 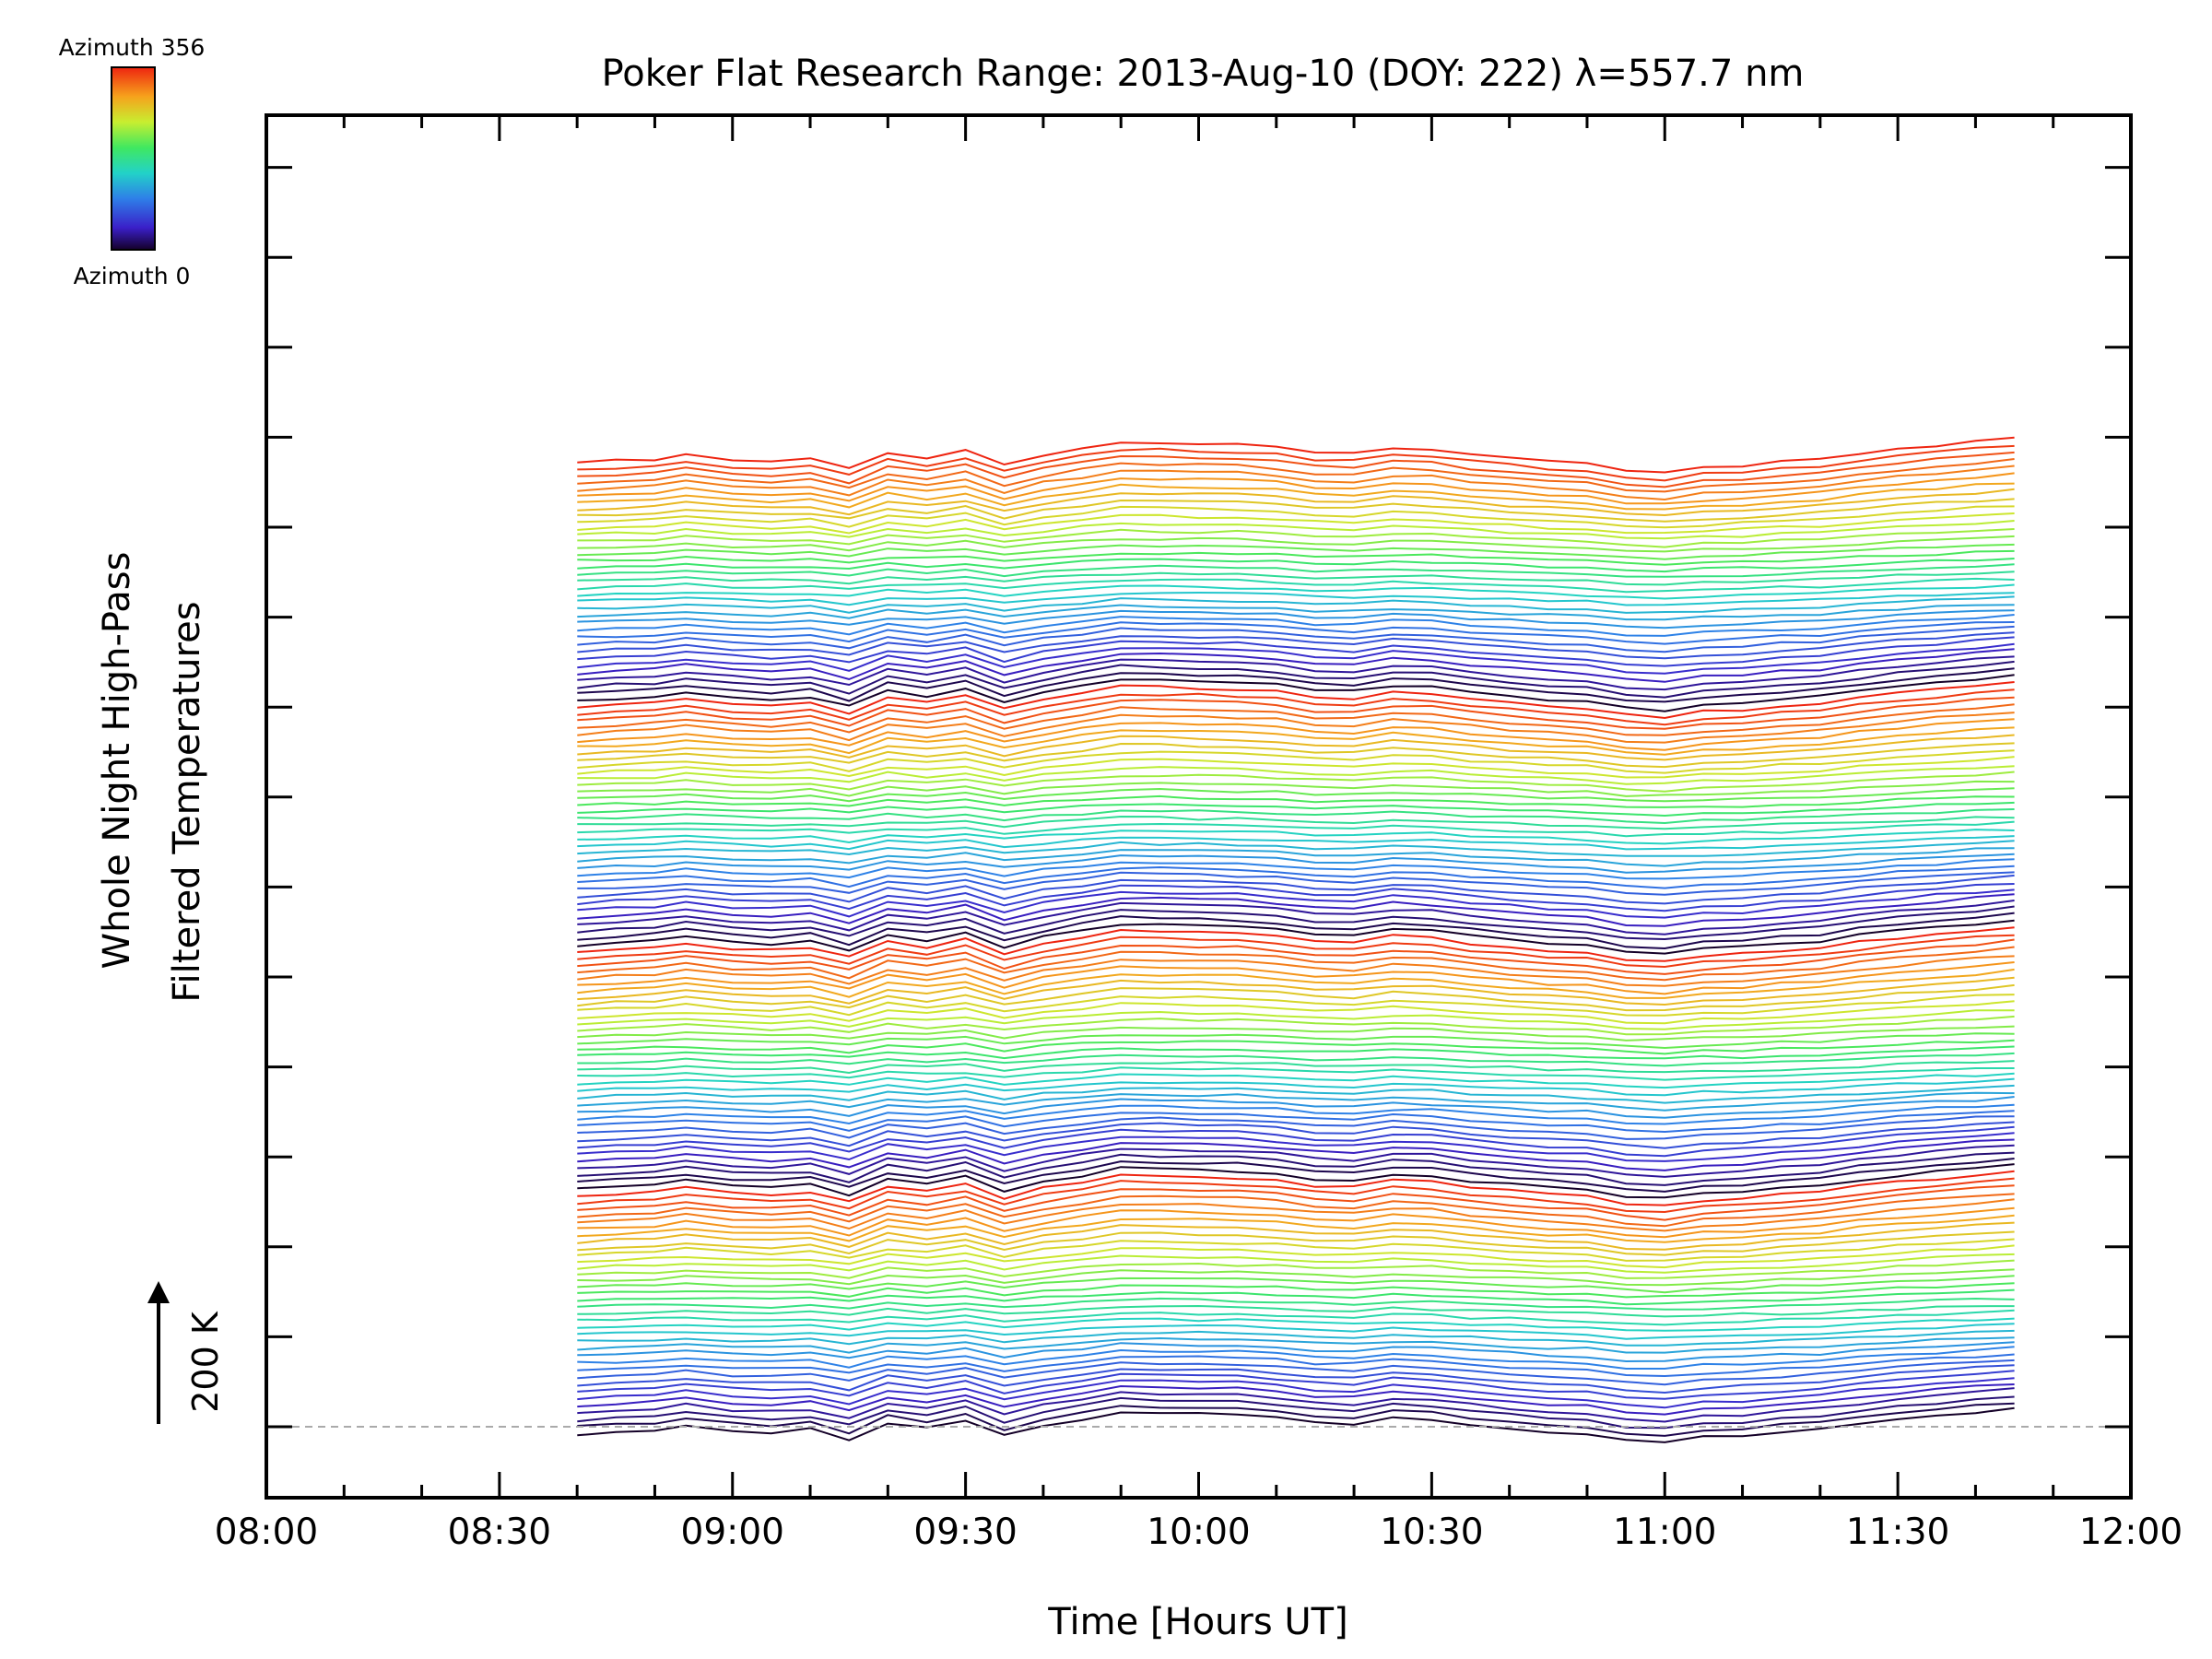 I want to click on x-tick-label: 10:00, so click(x=1198, y=1532).